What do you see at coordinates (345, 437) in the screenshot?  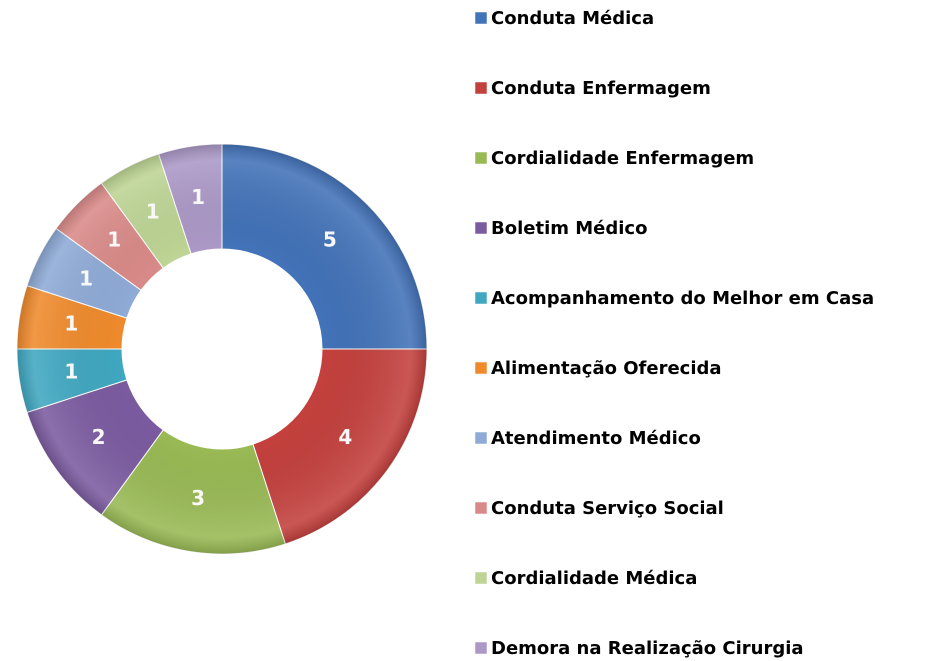 I see `slice-label: 4` at bounding box center [345, 437].